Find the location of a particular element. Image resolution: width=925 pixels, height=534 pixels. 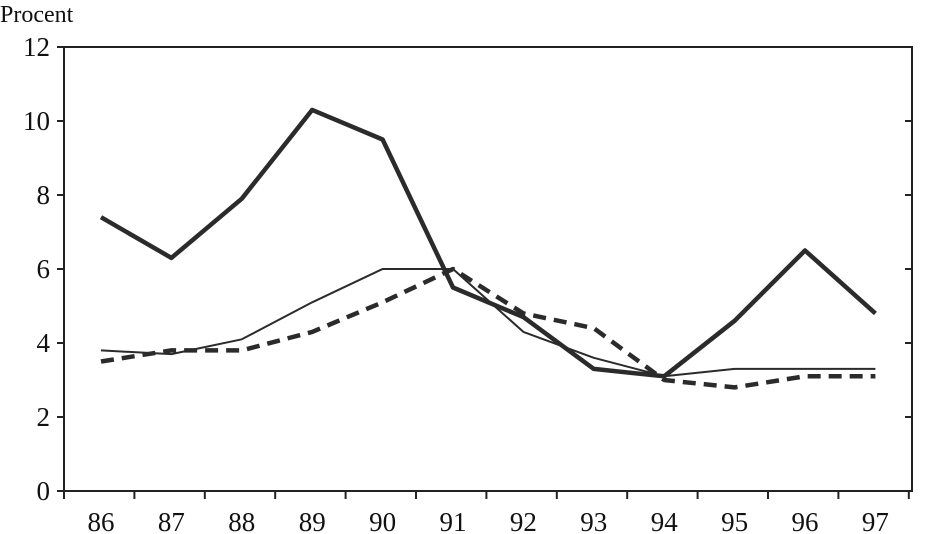

x-tick-label: 94 is located at coordinates (665, 520).